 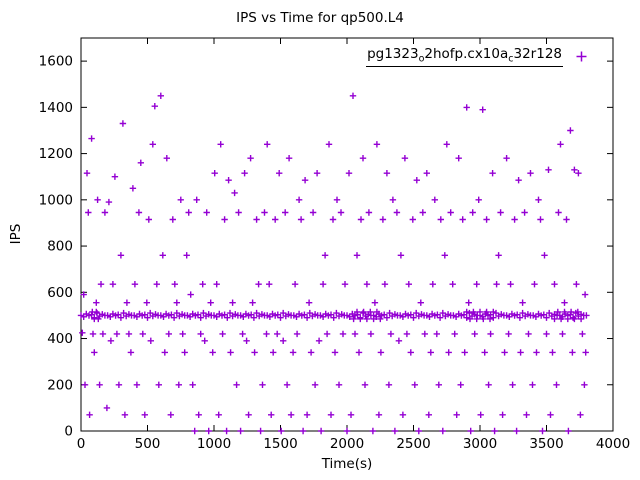 I want to click on y-tick-label: 1200, so click(x=56, y=154).